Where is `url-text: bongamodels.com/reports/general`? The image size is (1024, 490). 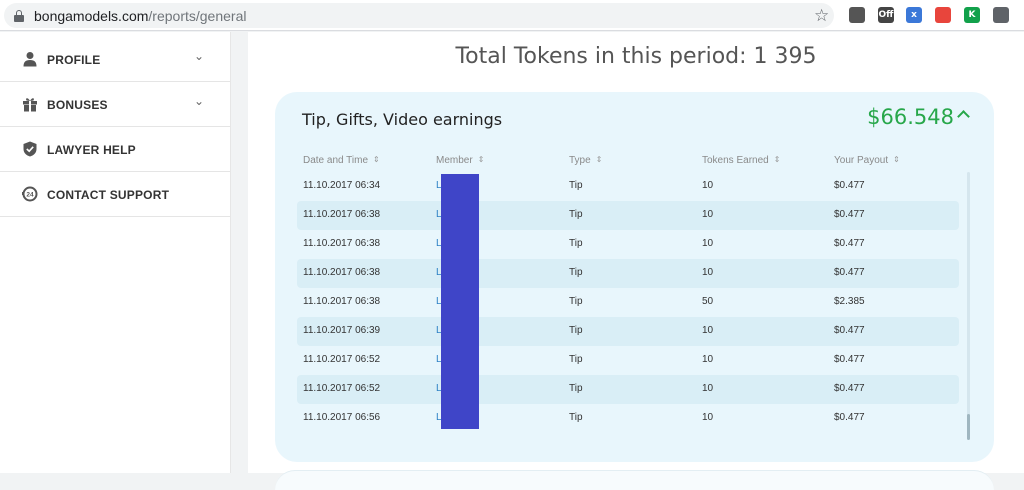 url-text: bongamodels.com/reports/general is located at coordinates (140, 16).